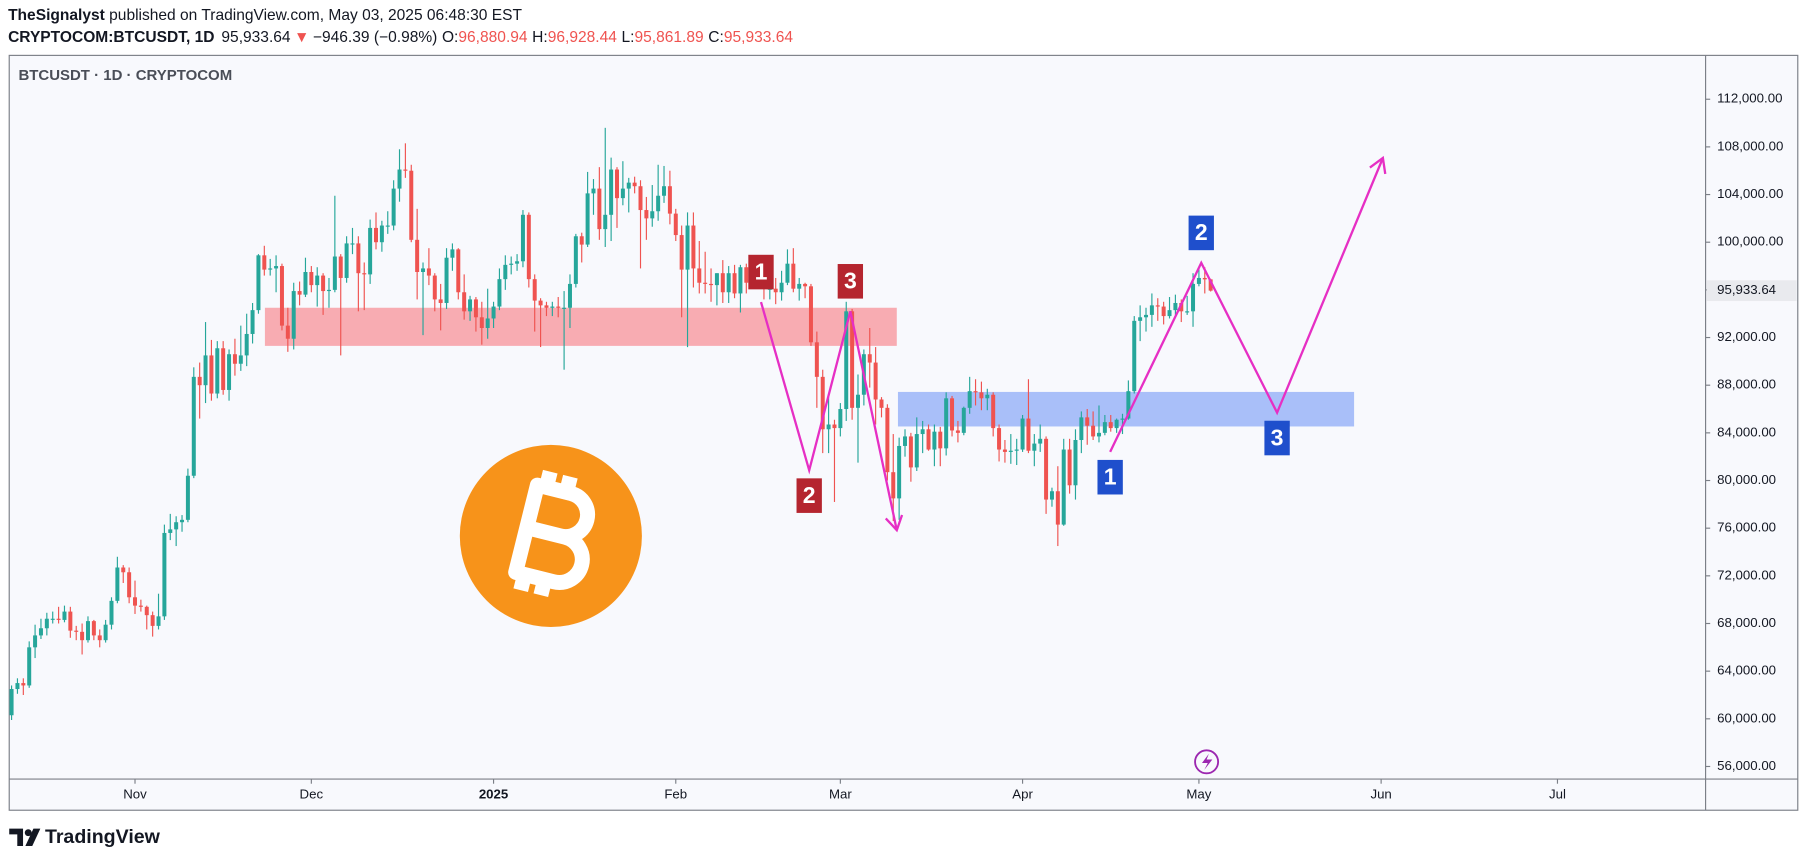  I want to click on wave-label: 2, so click(1201, 232).